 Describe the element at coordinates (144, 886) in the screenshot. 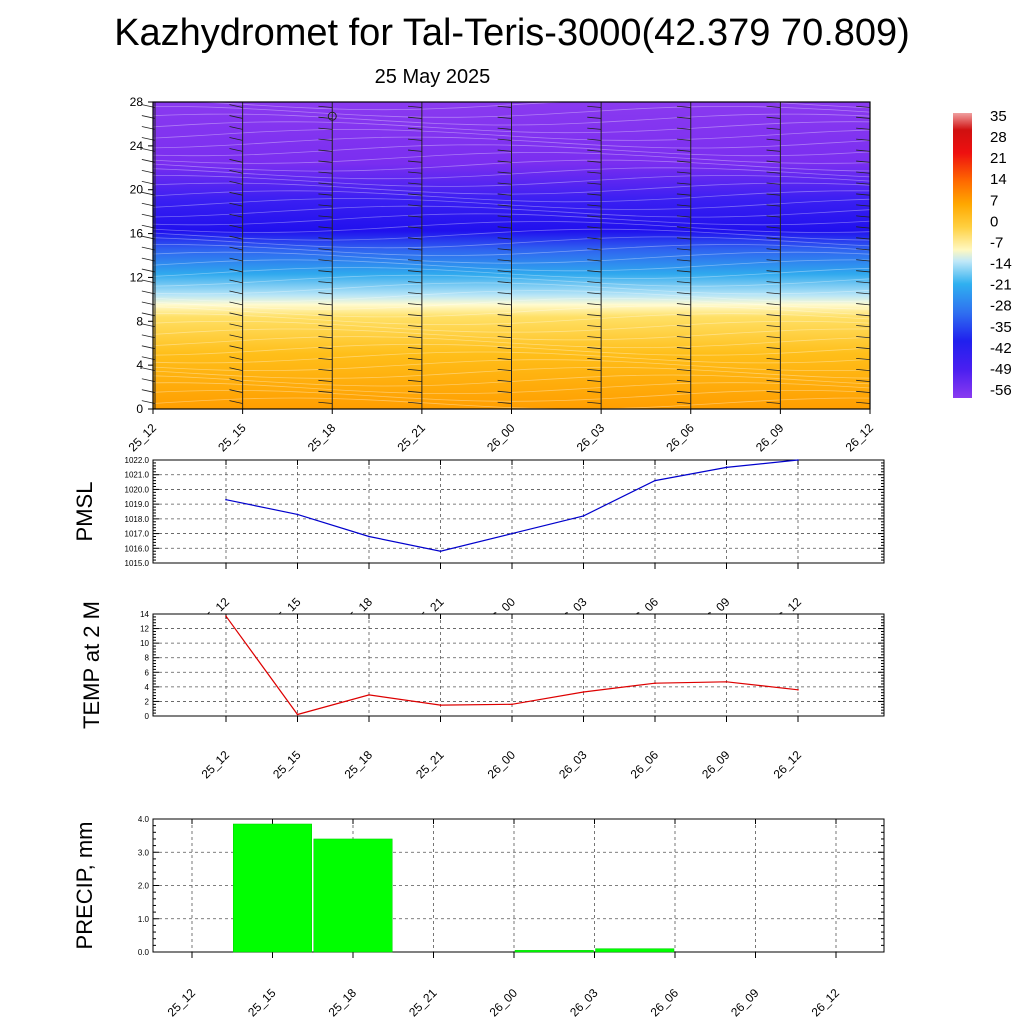

I see `y-tick-label: 2.0` at that location.